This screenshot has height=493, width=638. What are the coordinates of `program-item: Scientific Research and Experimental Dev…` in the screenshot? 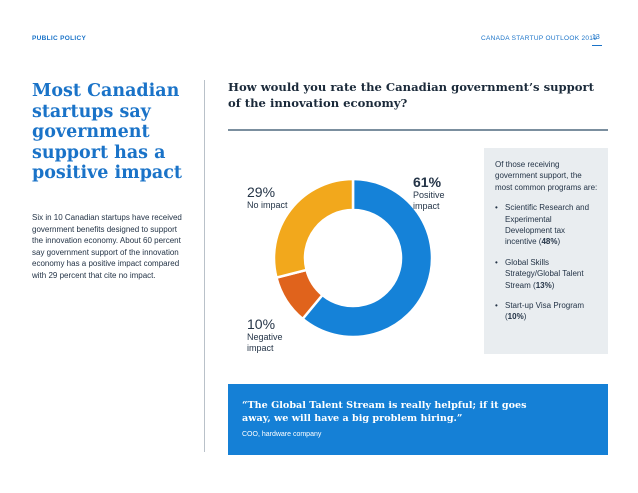 It's located at (546, 225).